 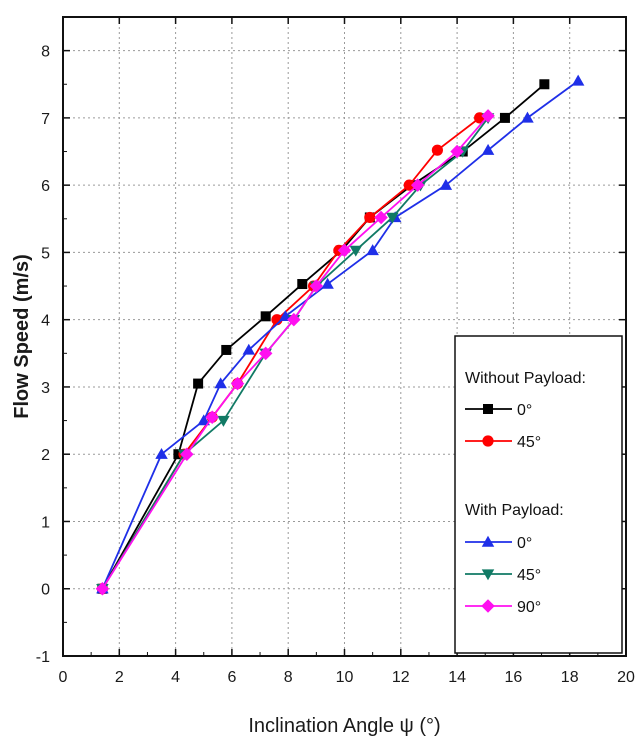 I want to click on y-tick-label: 7, so click(x=45, y=119).